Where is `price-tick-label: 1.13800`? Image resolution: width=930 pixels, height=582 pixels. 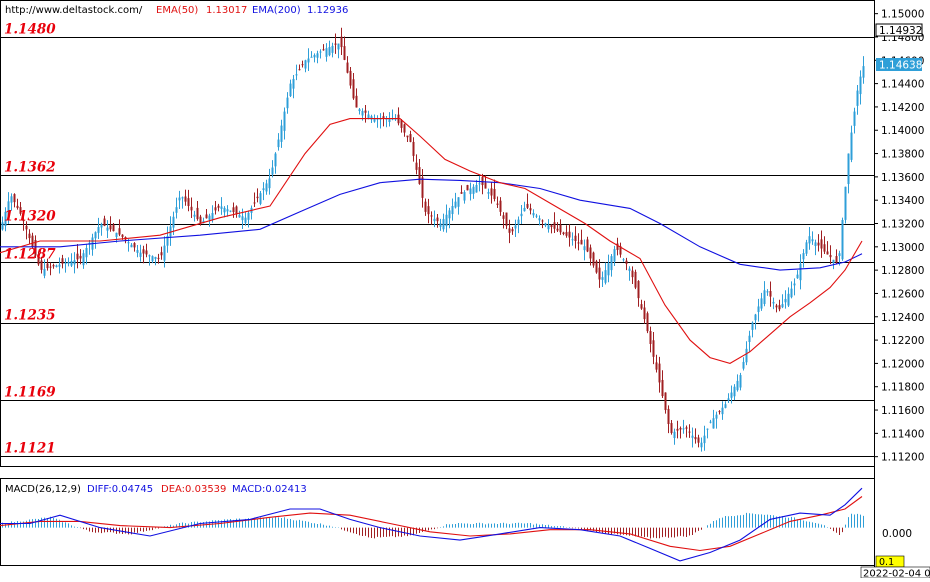
price-tick-label: 1.13800 is located at coordinates (902, 155).